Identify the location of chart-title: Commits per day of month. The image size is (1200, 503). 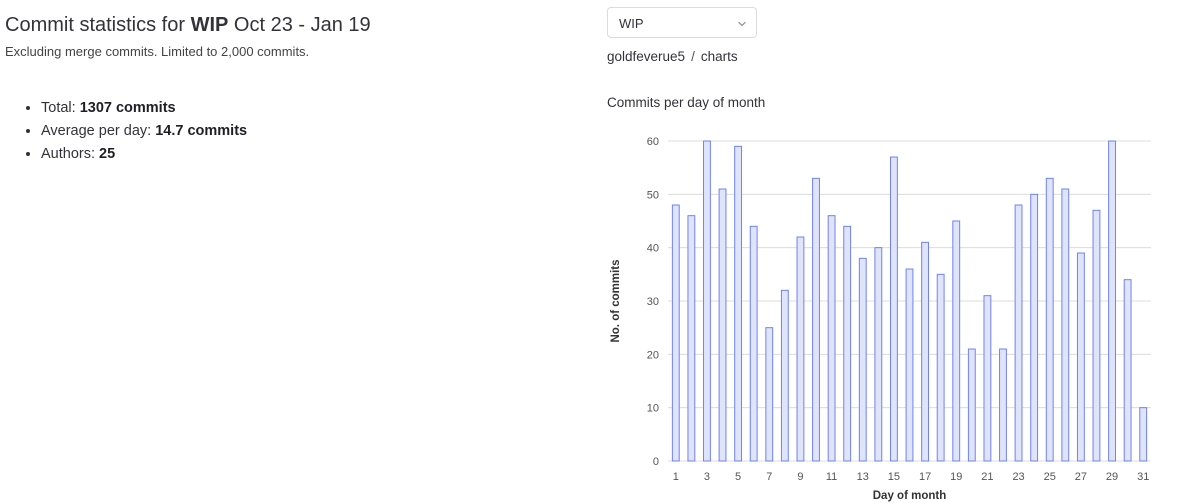
(686, 102).